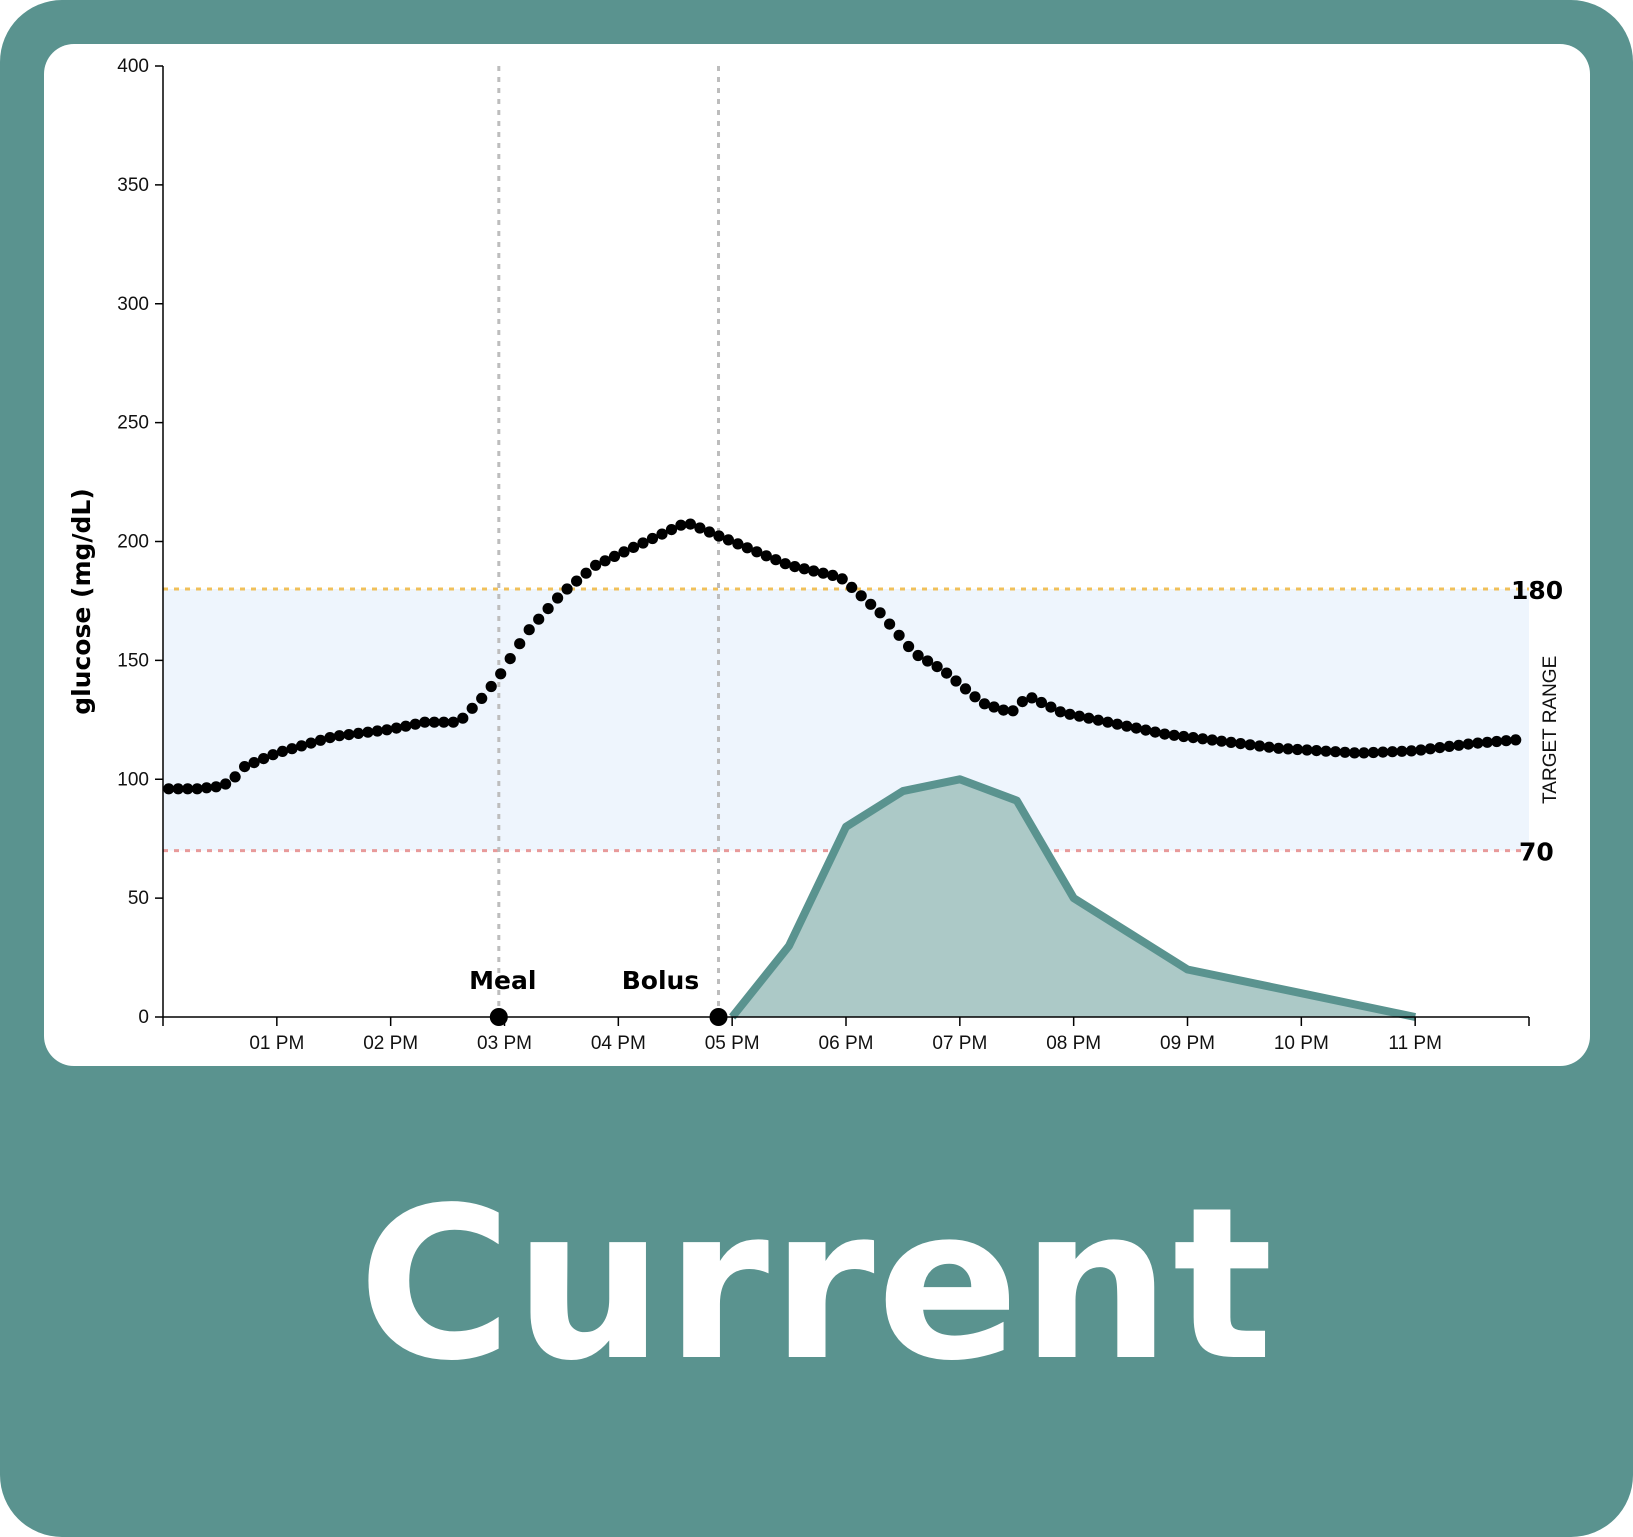 The height and width of the screenshot is (1537, 1633). Describe the element at coordinates (133, 185) in the screenshot. I see `y-tick-label: 350` at that location.